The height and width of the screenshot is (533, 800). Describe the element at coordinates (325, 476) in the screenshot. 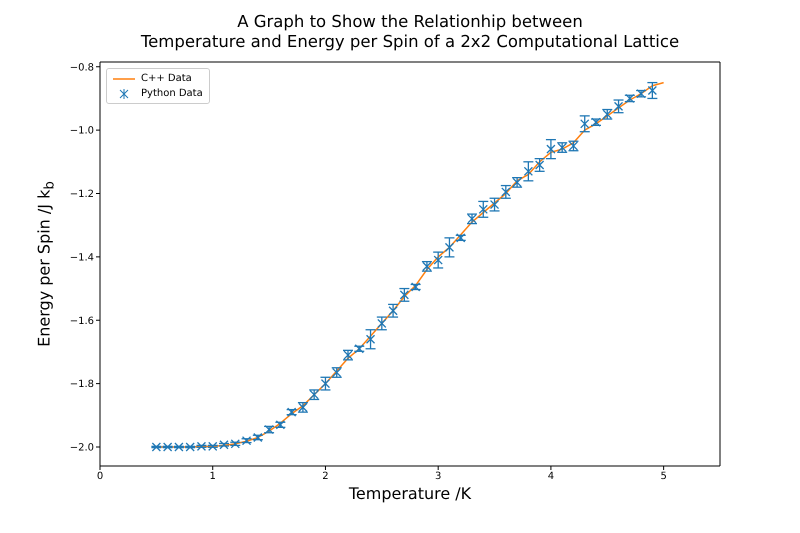

I see `x-tick-label: 2` at that location.